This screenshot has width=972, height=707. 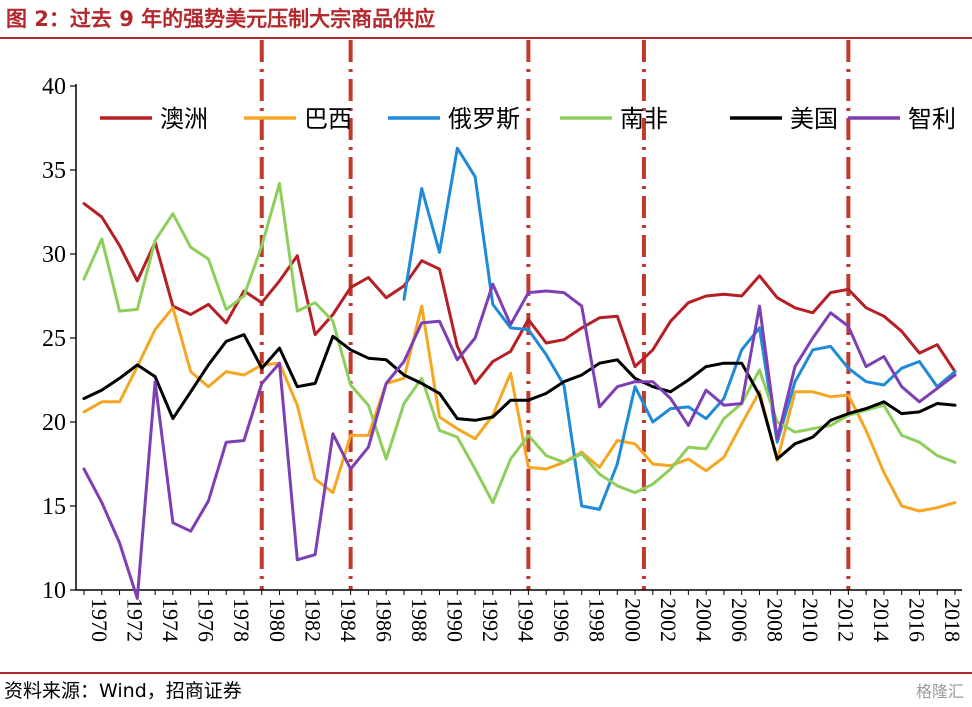 I want to click on x-tick-label-4: 1978, so click(x=241, y=620).